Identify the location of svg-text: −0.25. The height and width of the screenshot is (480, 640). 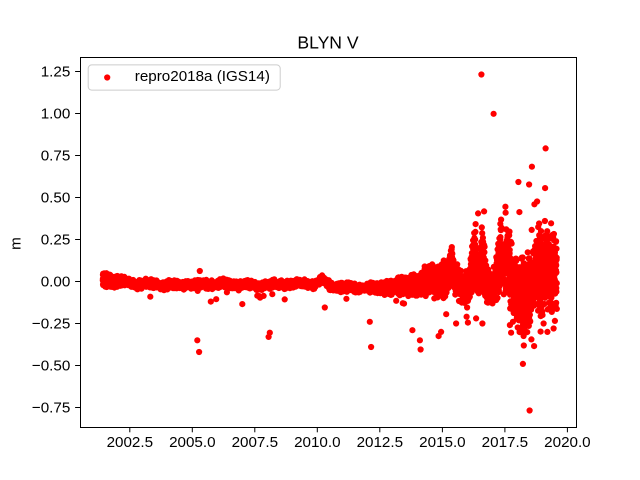
(51, 324).